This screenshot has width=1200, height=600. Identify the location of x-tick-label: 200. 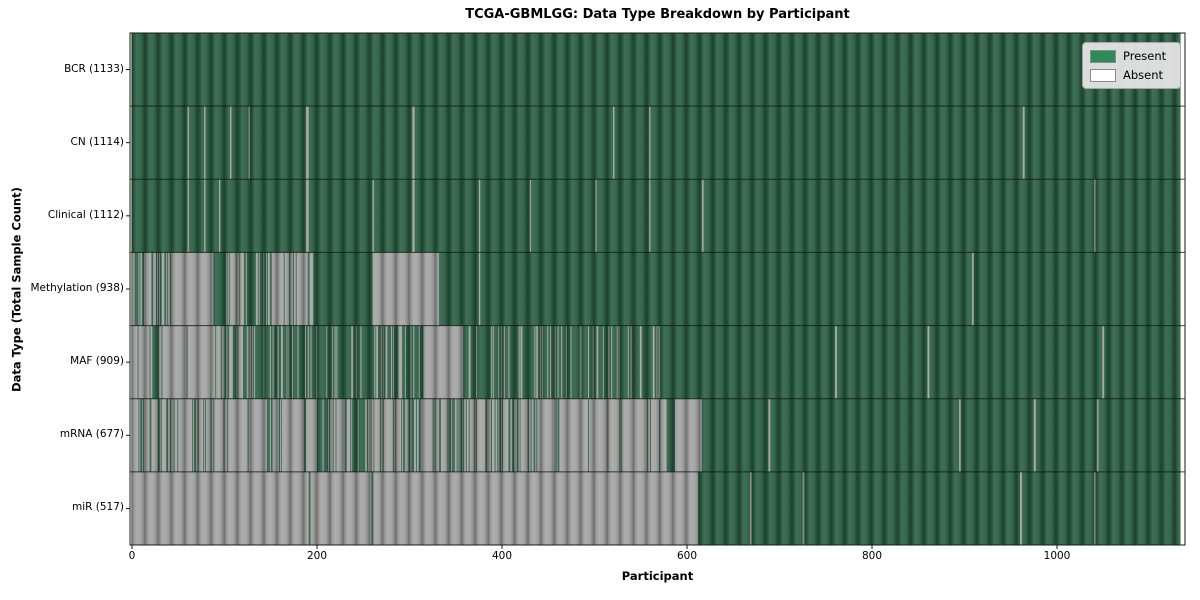
(317, 556).